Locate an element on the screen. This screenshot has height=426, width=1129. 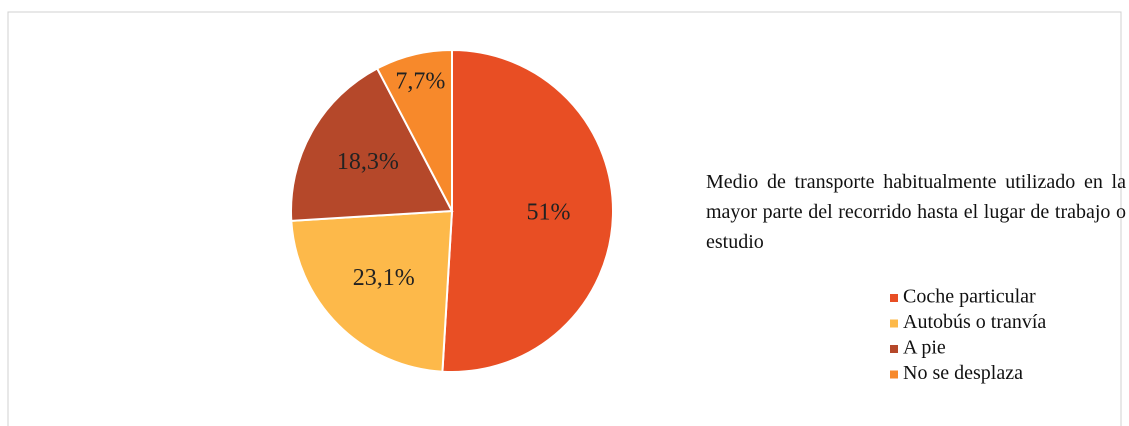
data-label: 51% is located at coordinates (549, 212).